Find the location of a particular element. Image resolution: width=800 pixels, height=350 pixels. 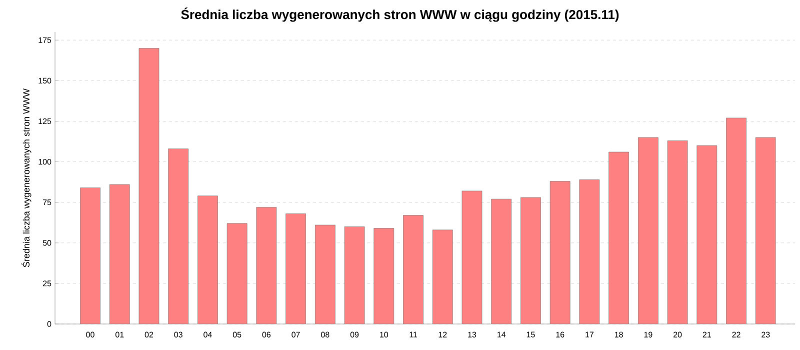

y-tick-label: 25 is located at coordinates (47, 283).